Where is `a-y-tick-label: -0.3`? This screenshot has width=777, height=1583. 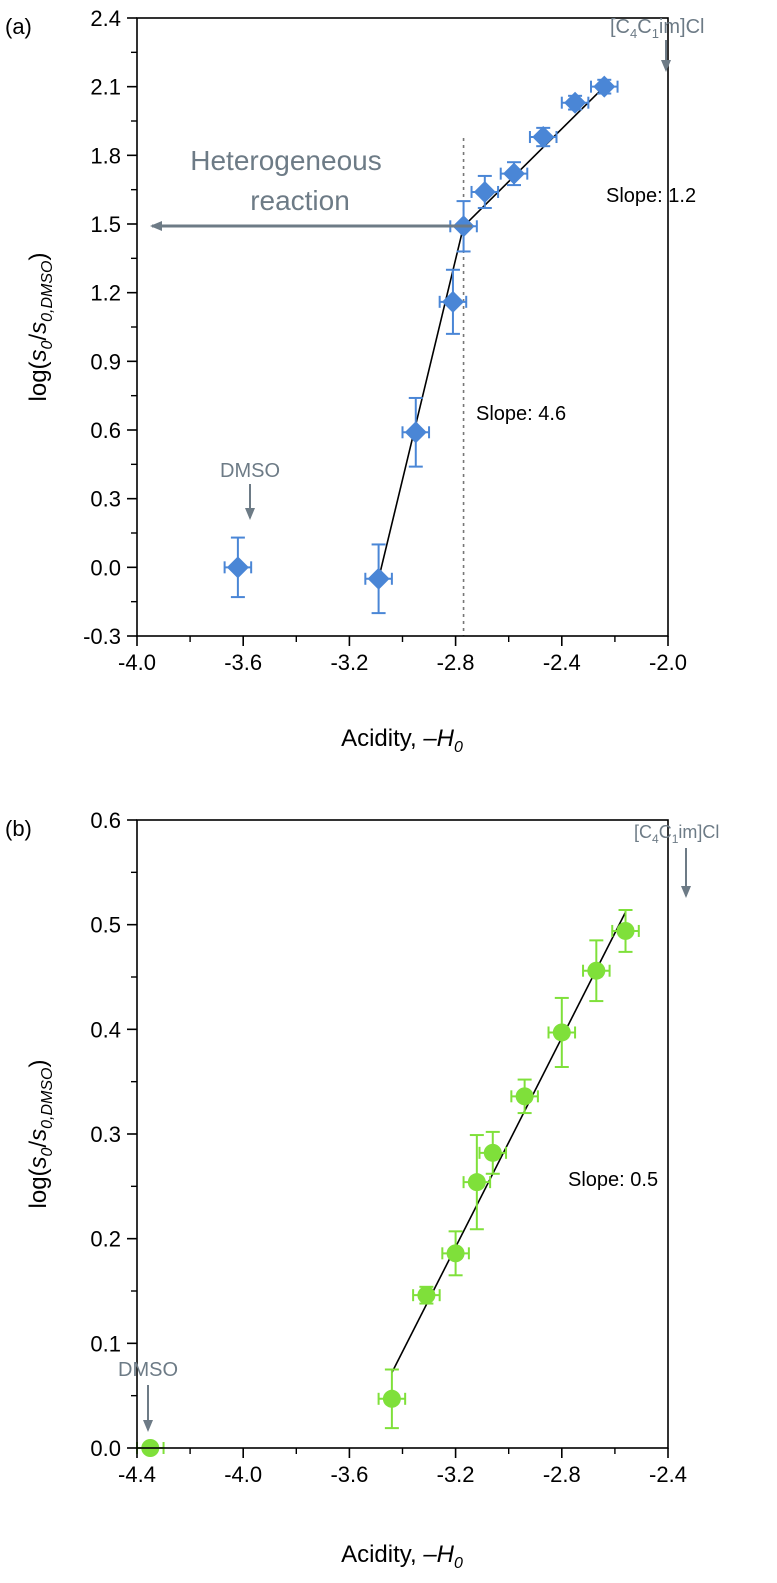
a-y-tick-label: -0.3 is located at coordinates (102, 636).